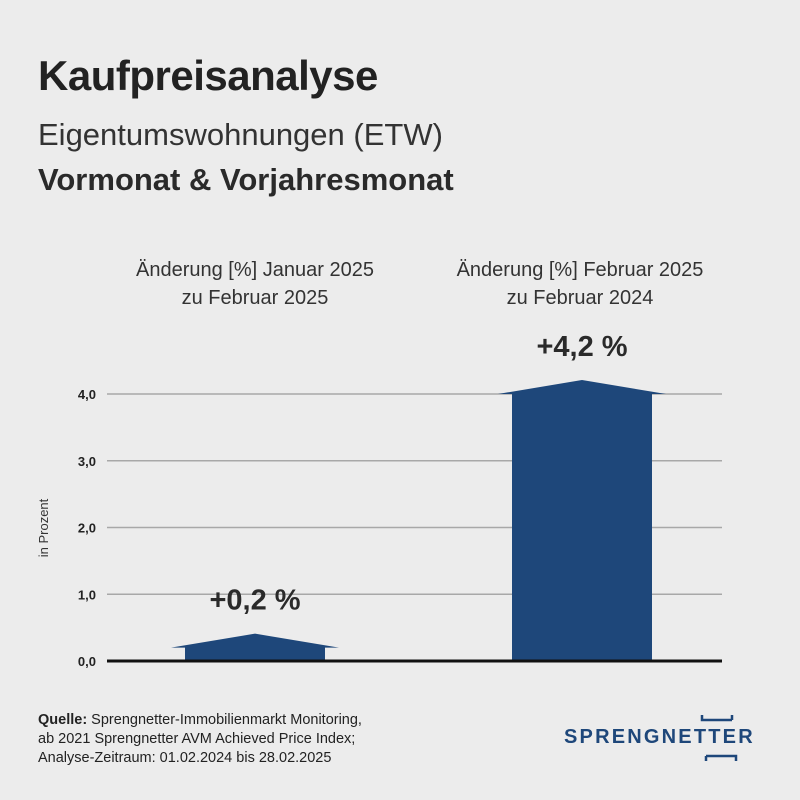 The image size is (800, 800). What do you see at coordinates (246, 179) in the screenshot?
I see `chart-subtitle-secondary: Vormonat & Vorjahresmonat` at bounding box center [246, 179].